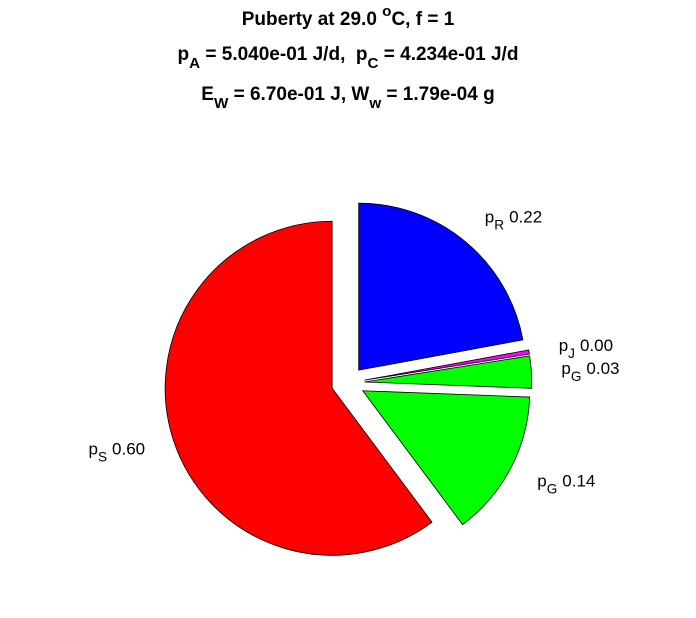 The width and height of the screenshot is (696, 618). What do you see at coordinates (184, 54) in the screenshot?
I see `title-segment: p` at bounding box center [184, 54].